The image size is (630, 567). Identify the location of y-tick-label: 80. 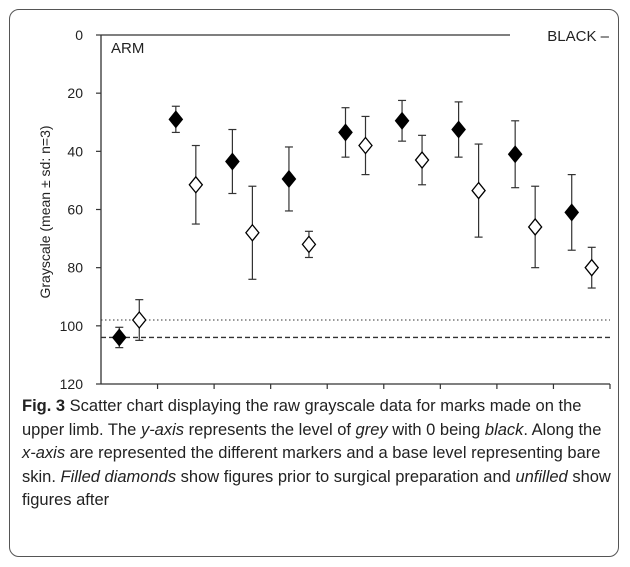
(75, 268).